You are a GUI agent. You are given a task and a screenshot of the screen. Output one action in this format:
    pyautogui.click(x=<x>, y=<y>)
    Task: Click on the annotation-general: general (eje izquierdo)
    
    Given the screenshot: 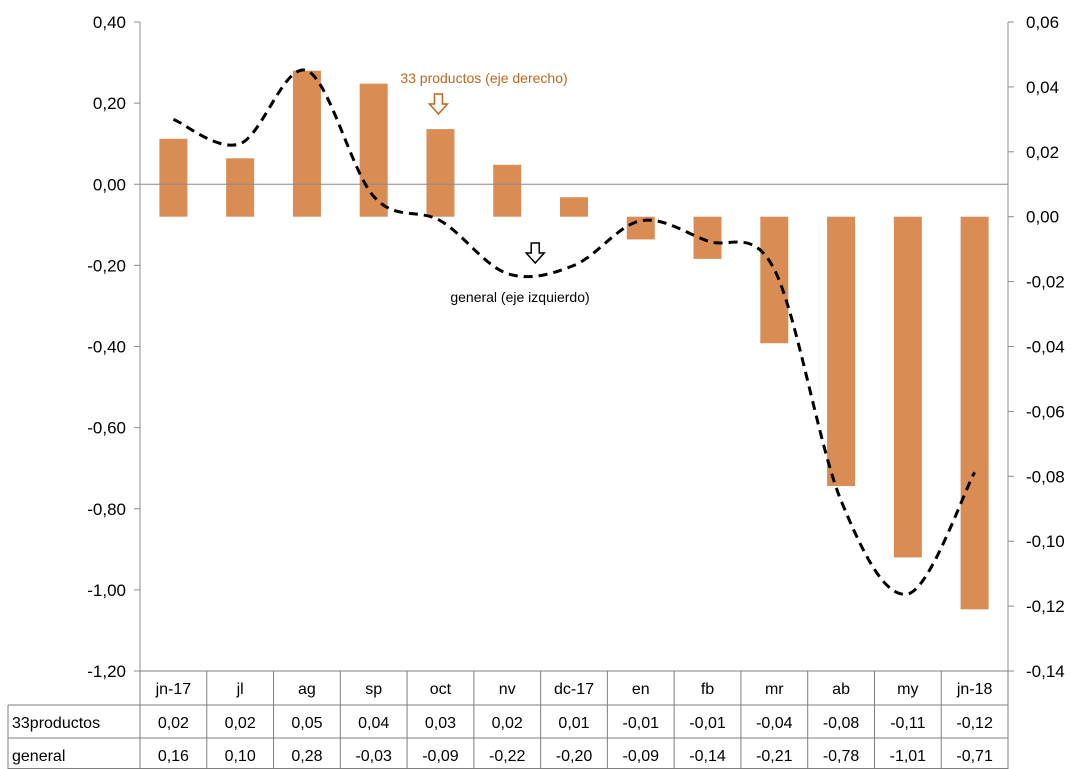 What is the action you would take?
    pyautogui.click(x=519, y=297)
    